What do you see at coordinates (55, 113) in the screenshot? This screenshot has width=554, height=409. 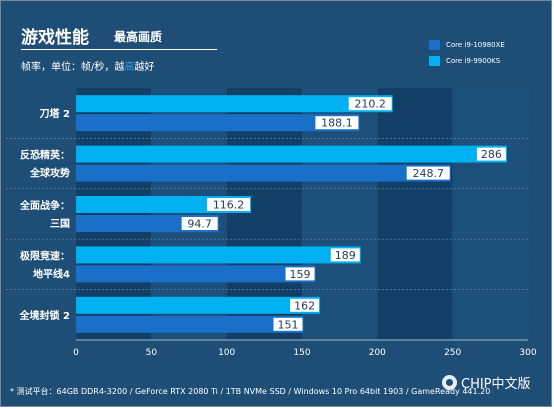 I see `category-label: 刀塔 2` at bounding box center [55, 113].